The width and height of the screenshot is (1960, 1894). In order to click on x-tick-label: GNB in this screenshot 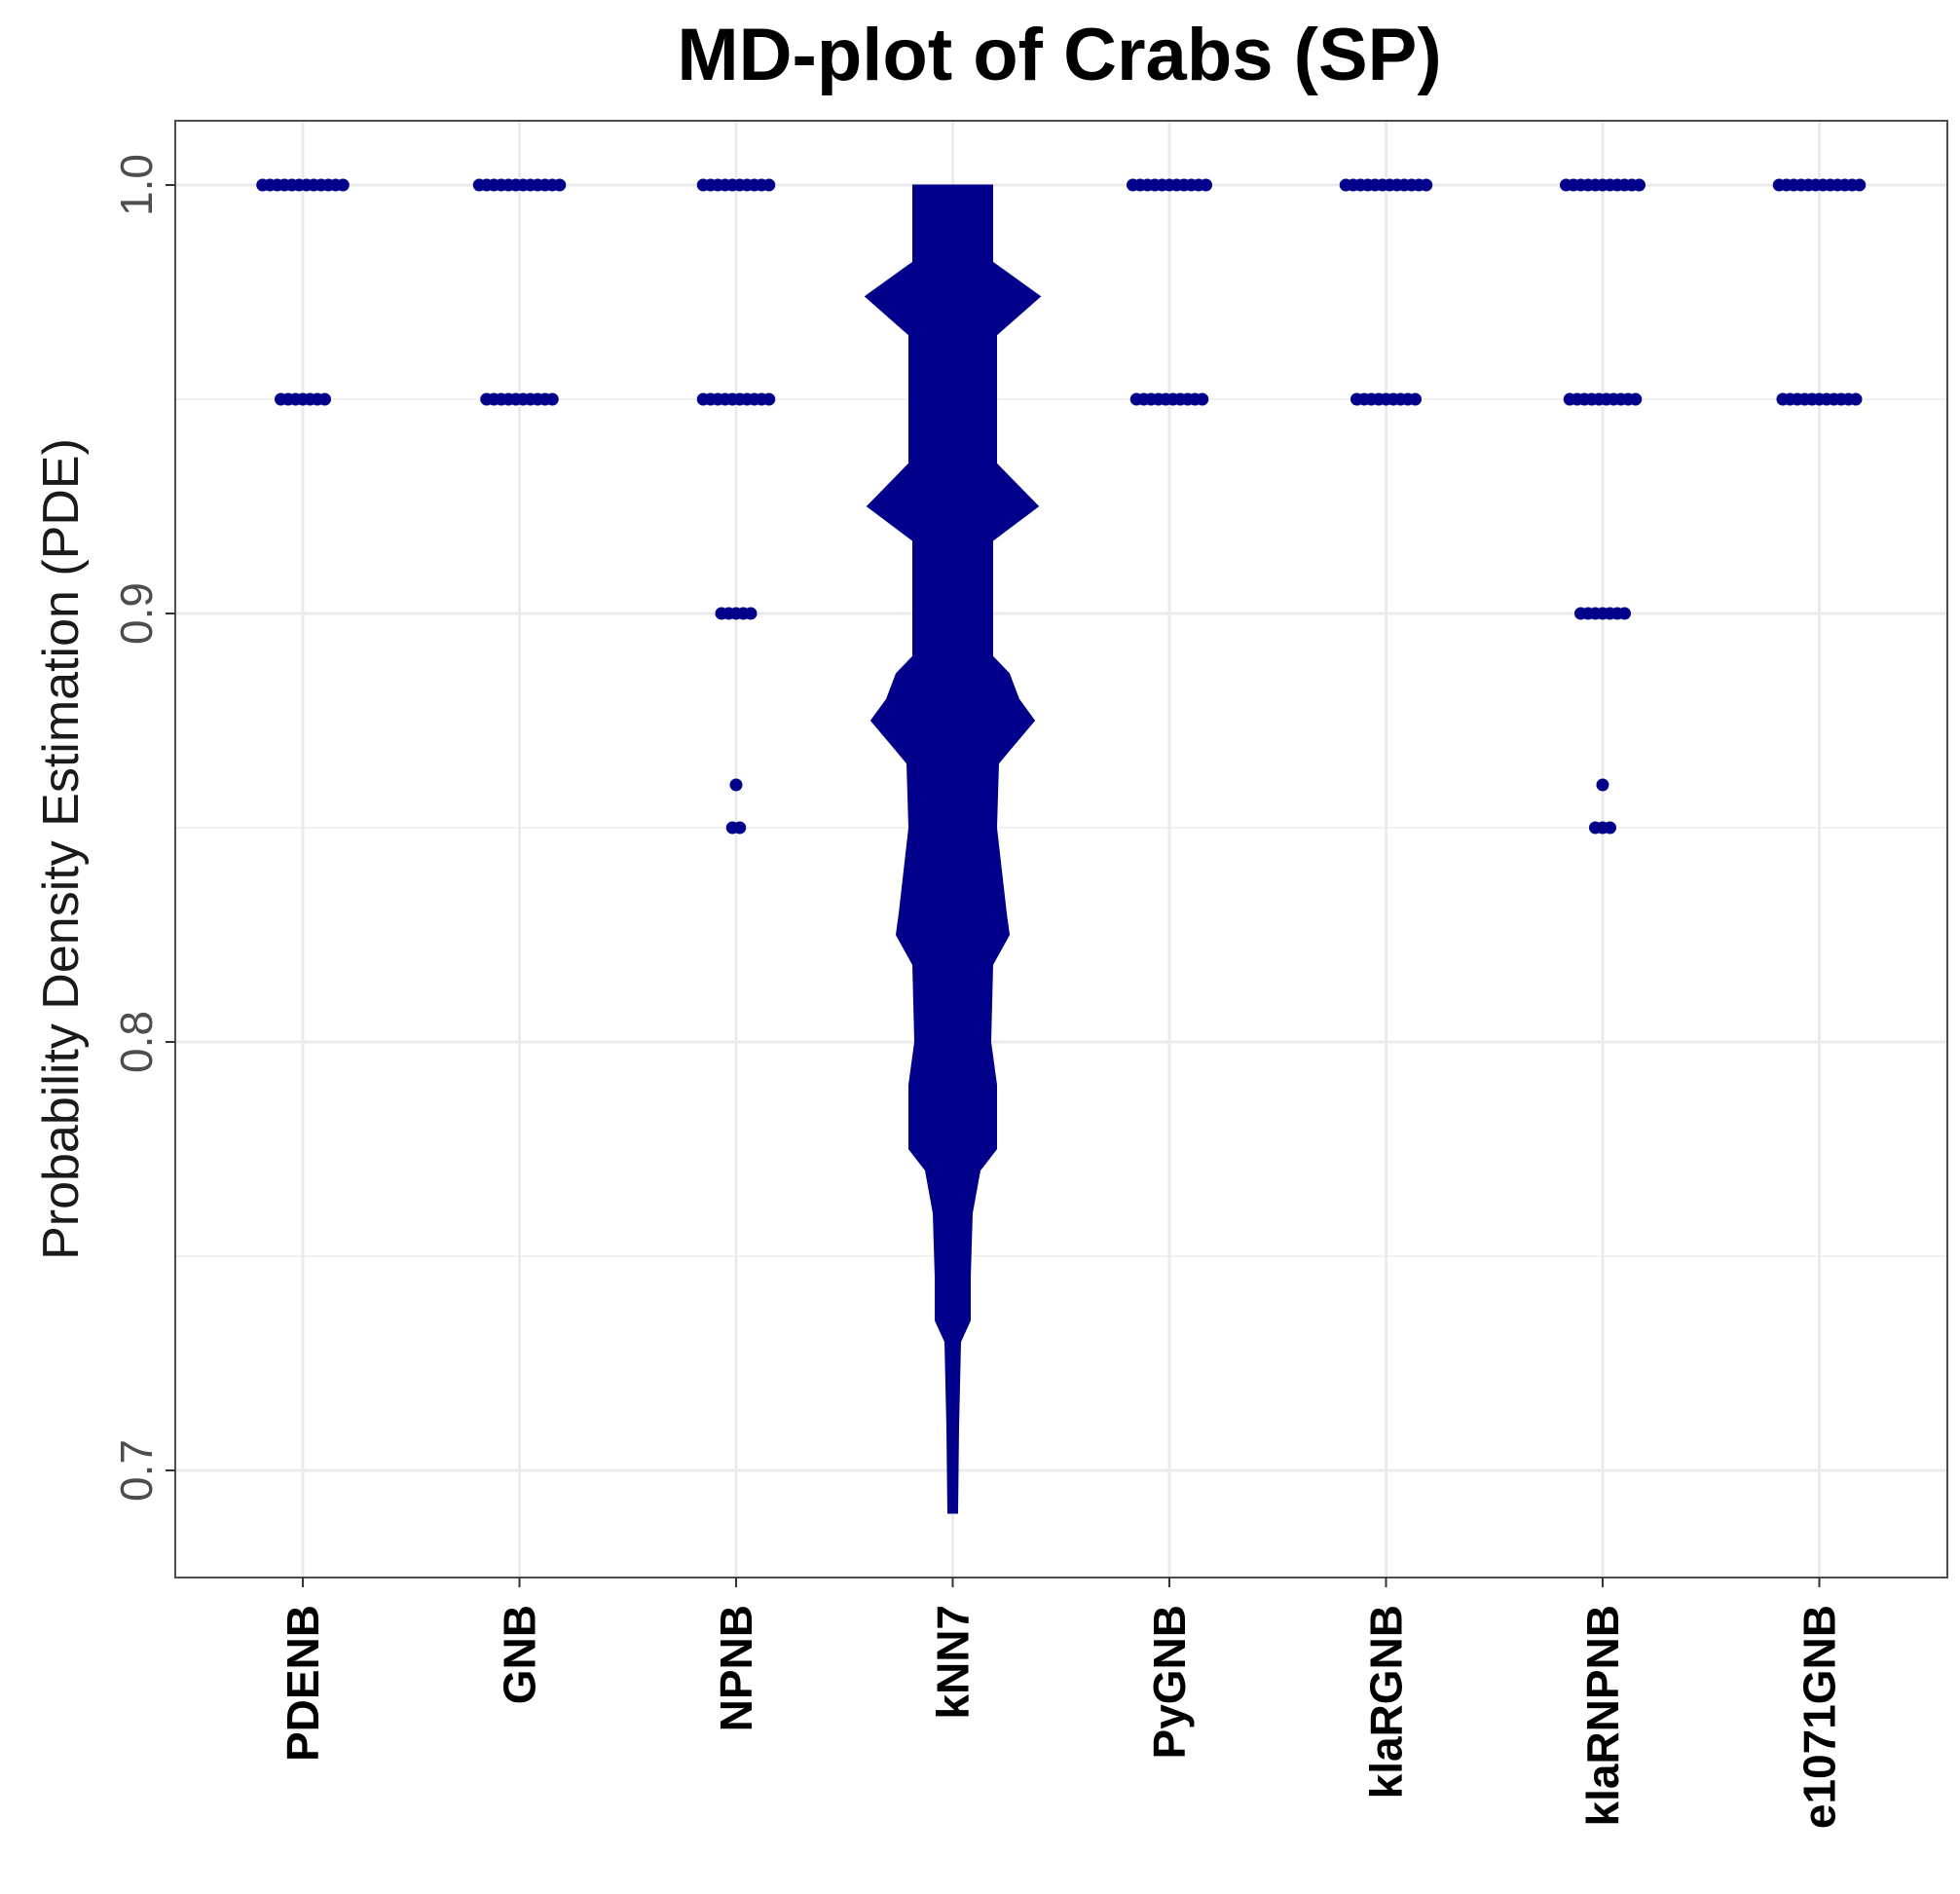, I will do `click(520, 1655)`.